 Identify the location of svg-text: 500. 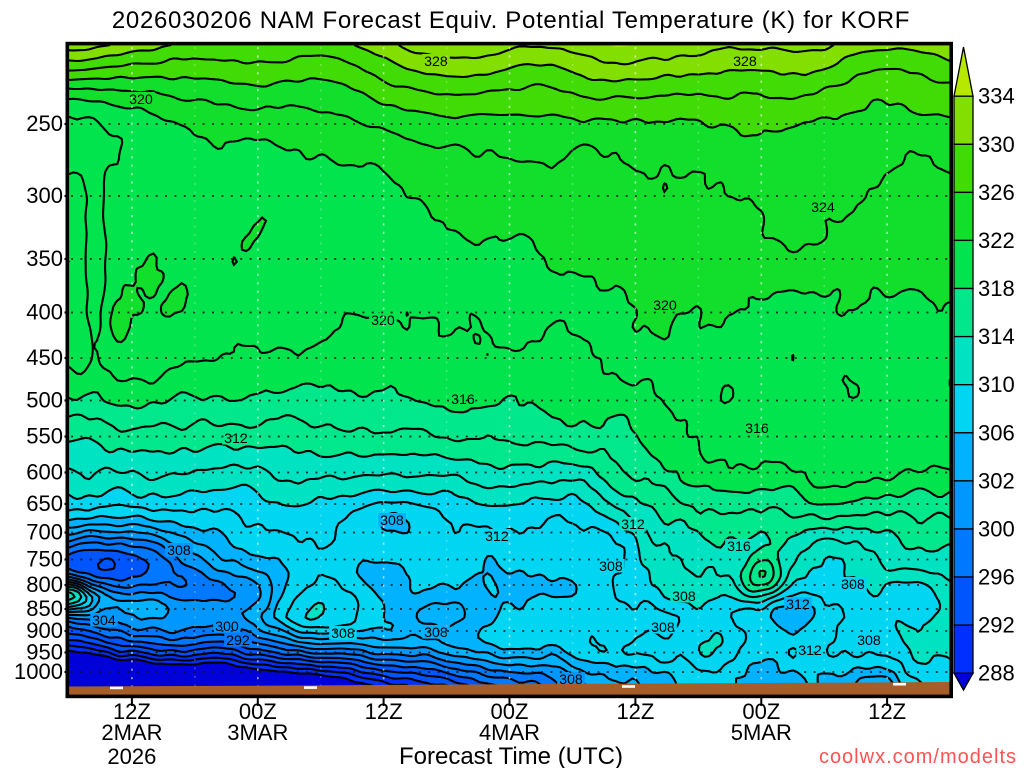
(44, 400).